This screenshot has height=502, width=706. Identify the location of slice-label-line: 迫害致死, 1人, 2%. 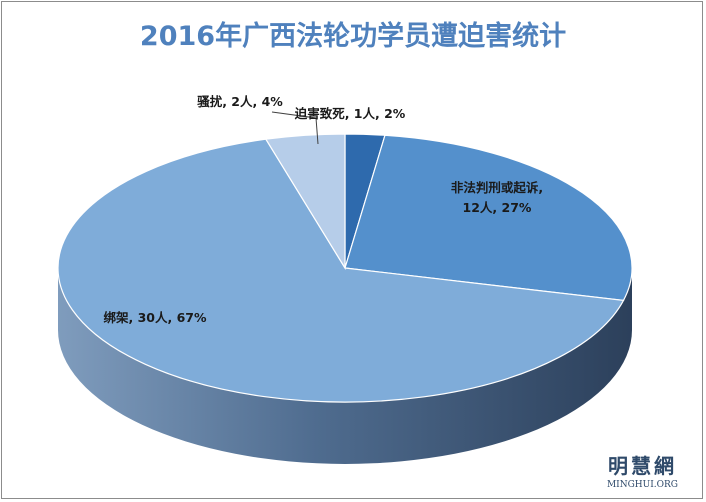
(350, 113).